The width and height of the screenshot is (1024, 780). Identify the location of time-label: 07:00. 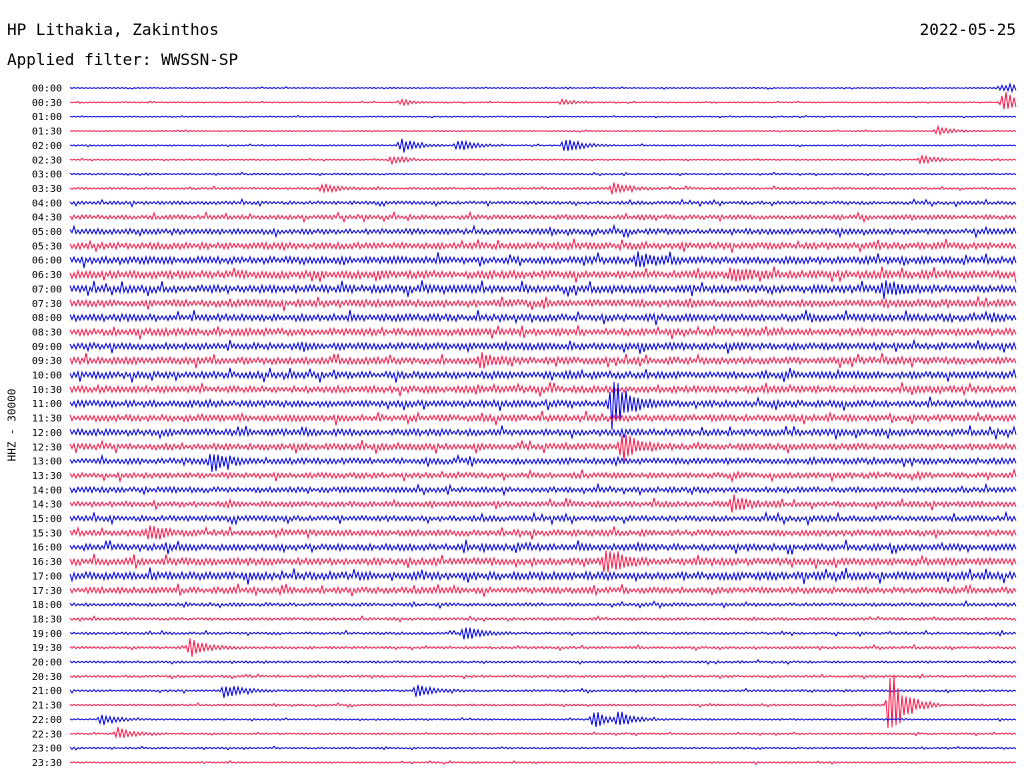
(47, 289).